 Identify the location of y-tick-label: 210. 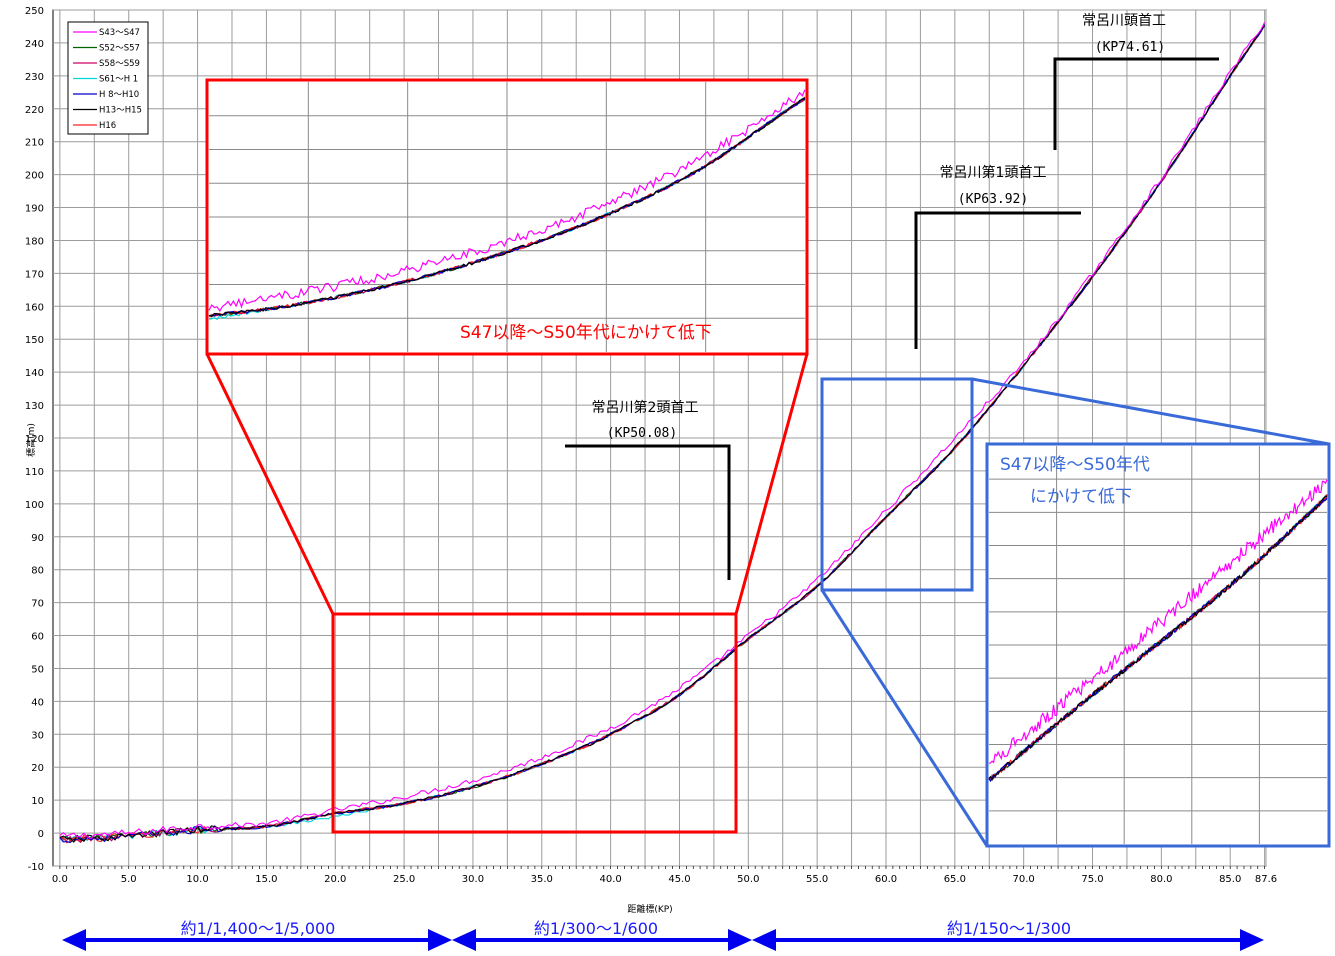
(34, 143).